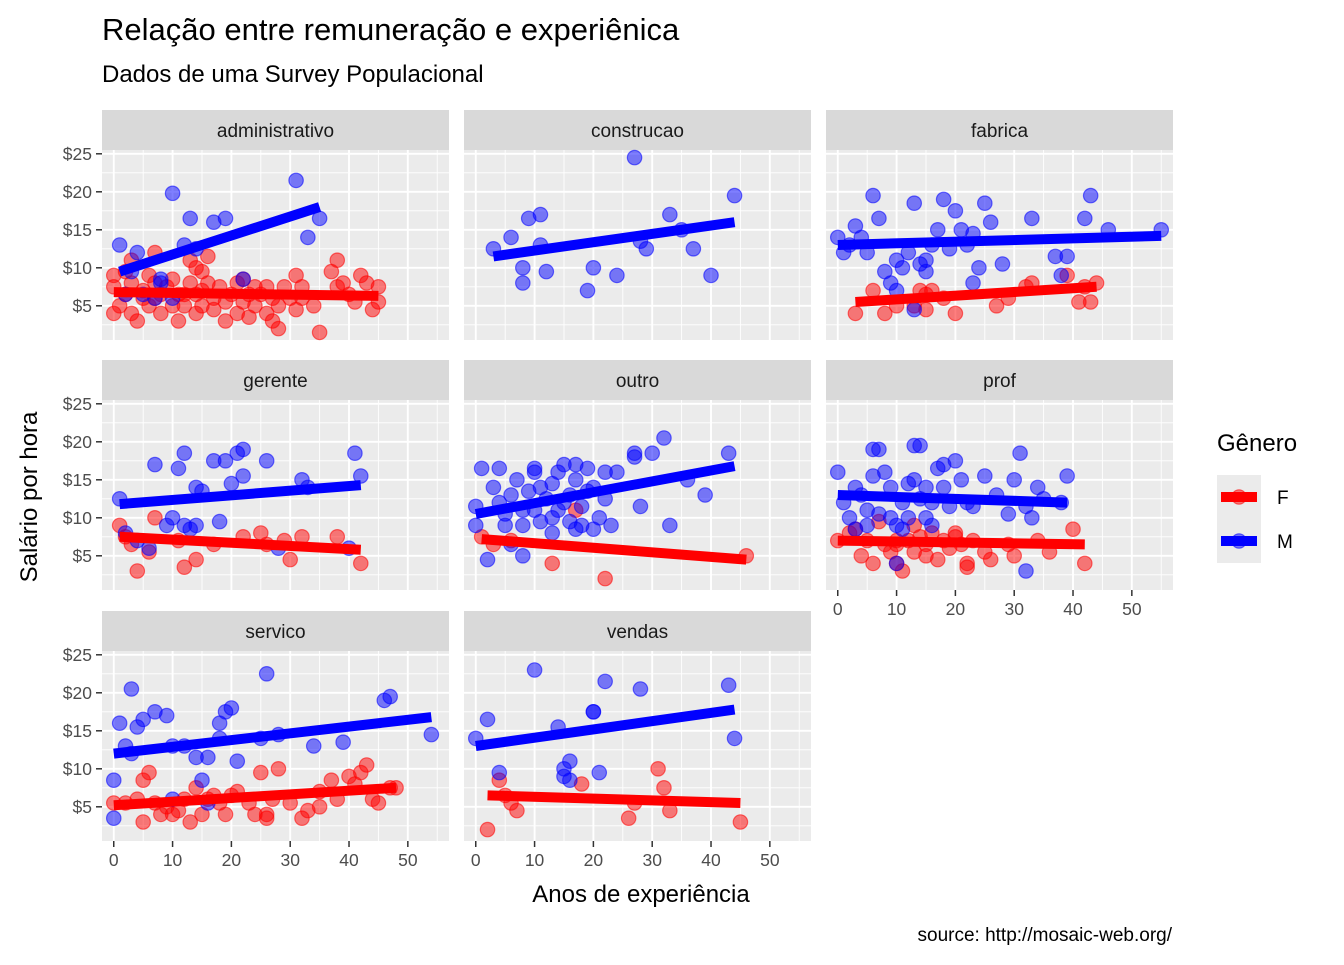  Describe the element at coordinates (77, 404) in the screenshot. I see `y-tick-label: $25` at that location.